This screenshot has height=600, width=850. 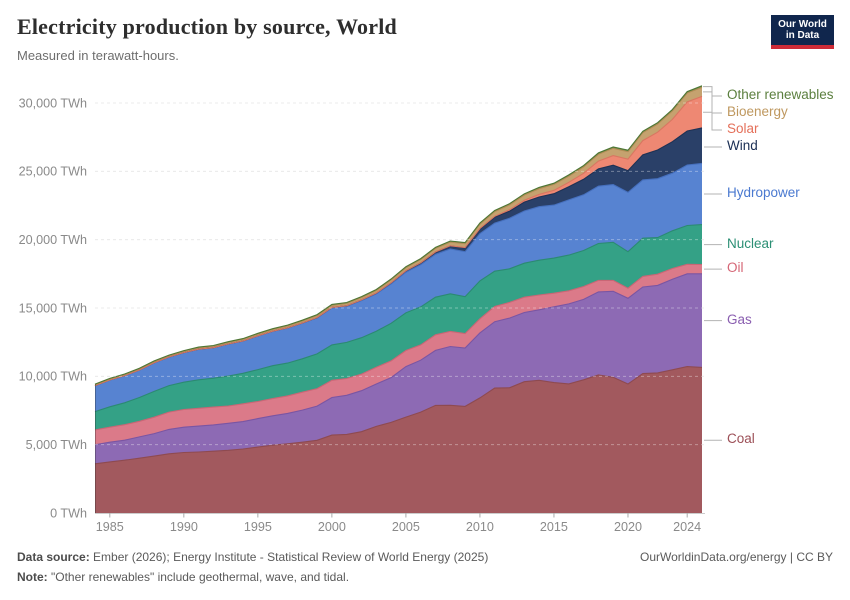 I want to click on legend-item-nuclear: Nuclear, so click(x=750, y=243).